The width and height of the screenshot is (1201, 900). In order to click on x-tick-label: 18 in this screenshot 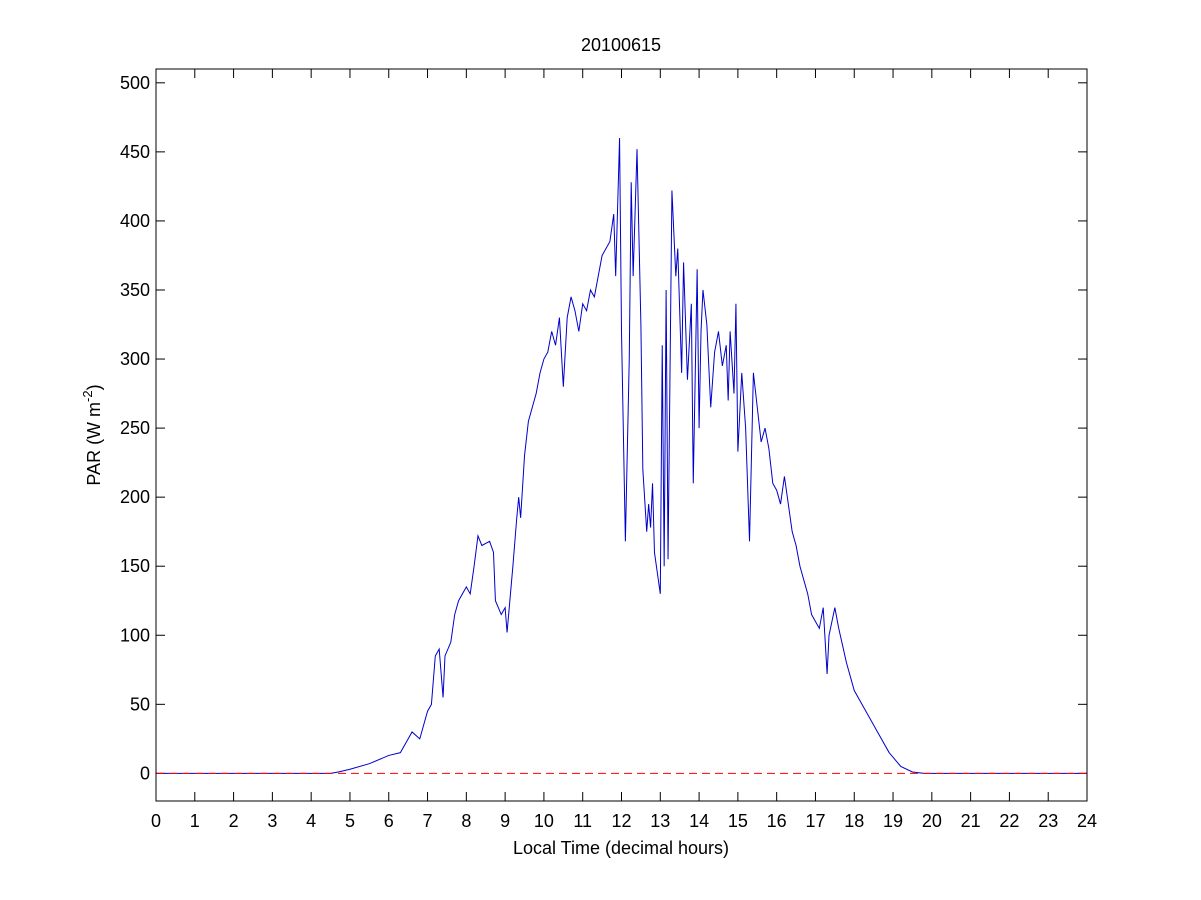, I will do `click(854, 821)`.